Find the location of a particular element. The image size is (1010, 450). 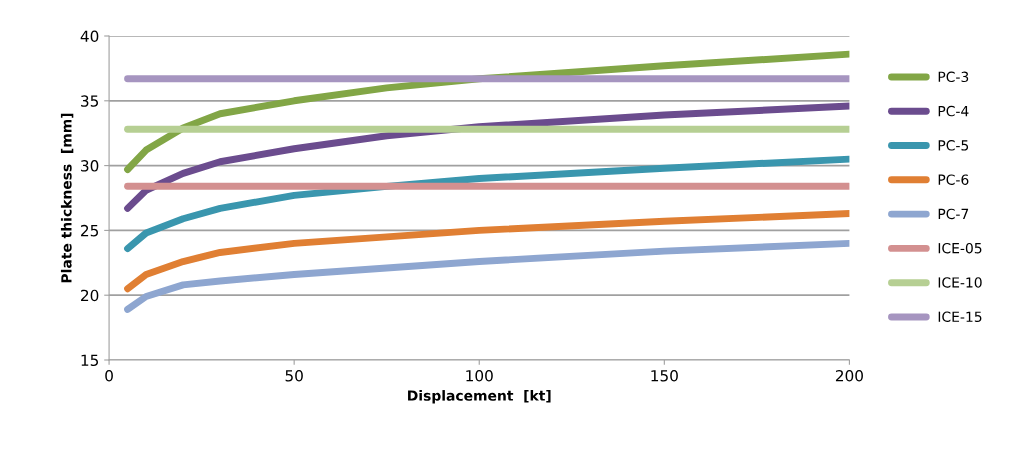

x-tick-label: 50 is located at coordinates (294, 375).